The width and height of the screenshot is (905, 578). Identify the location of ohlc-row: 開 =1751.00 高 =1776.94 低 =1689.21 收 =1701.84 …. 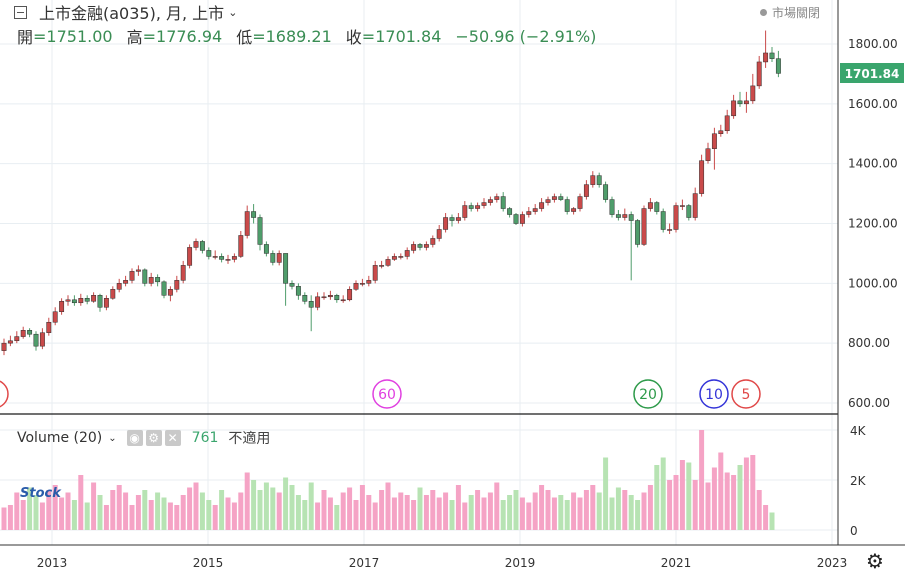
(306, 37).